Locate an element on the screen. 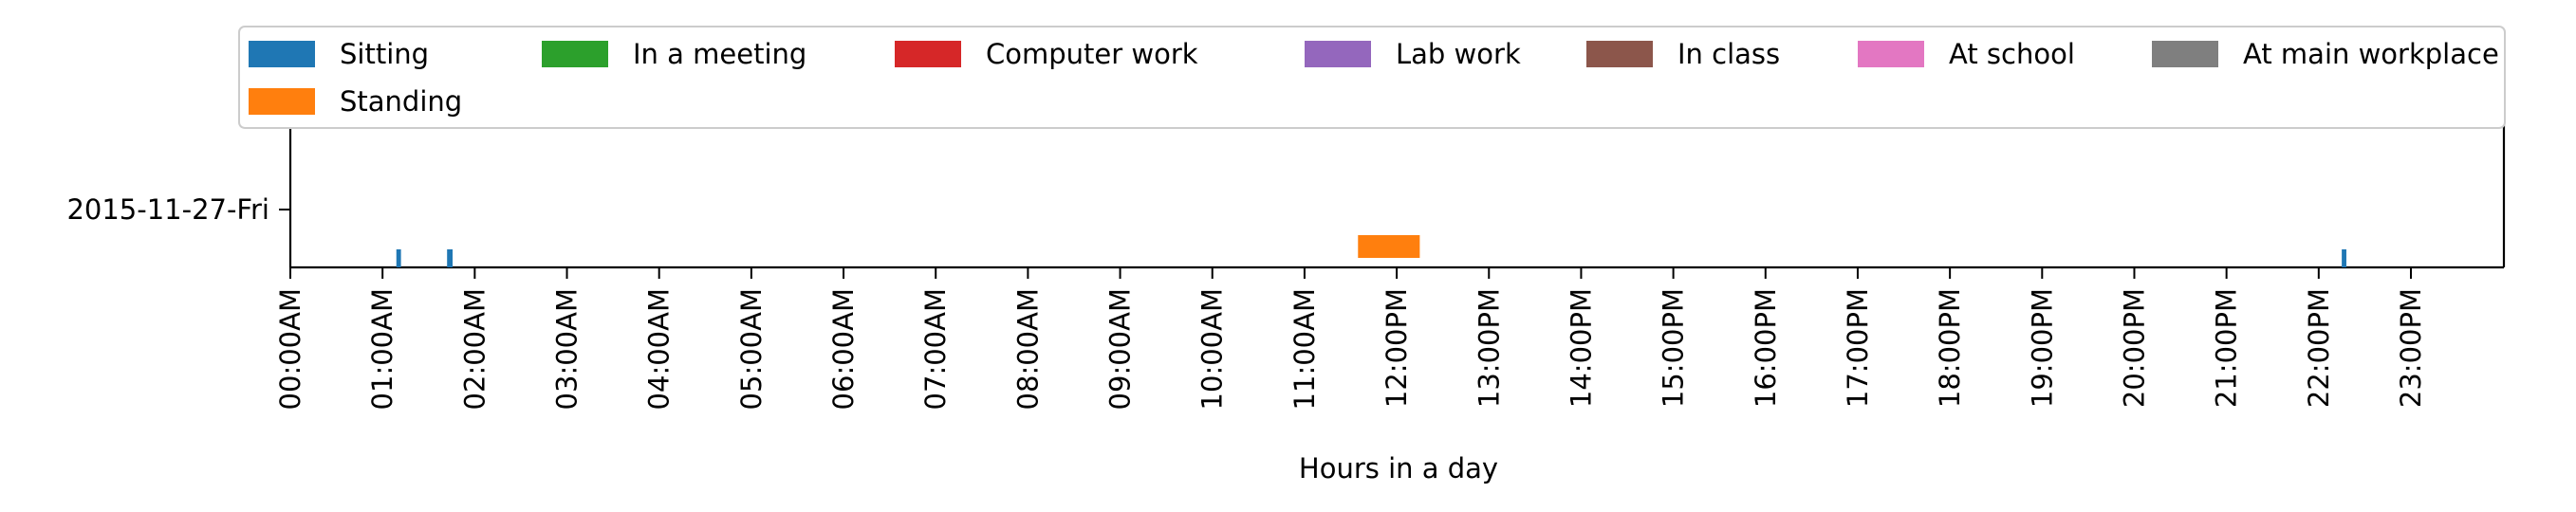 This screenshot has width=2576, height=512. x-tick-label: 20:00PM is located at coordinates (2134, 348).